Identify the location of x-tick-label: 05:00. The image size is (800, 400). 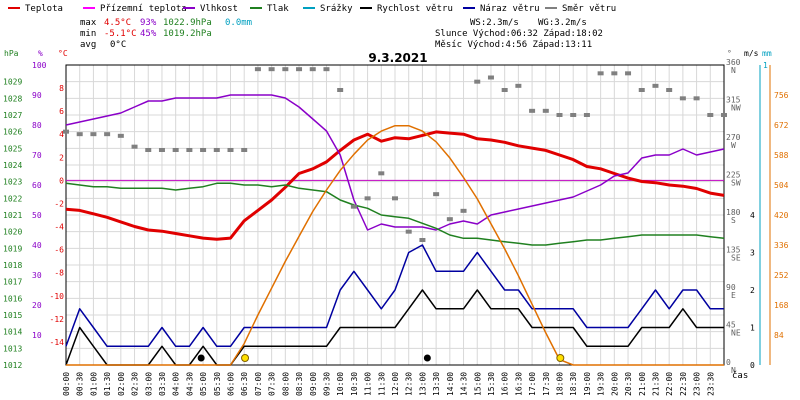
(203, 384).